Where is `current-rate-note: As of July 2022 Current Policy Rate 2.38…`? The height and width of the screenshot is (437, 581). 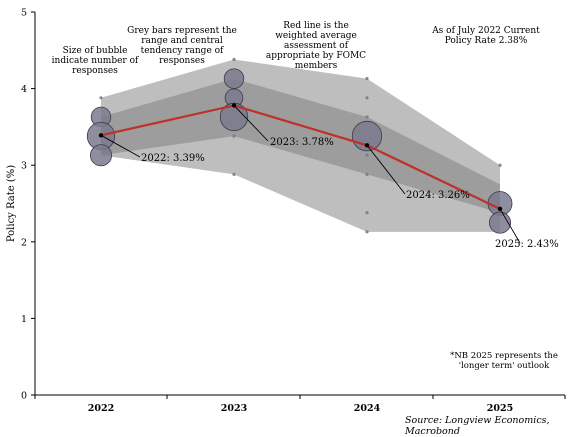 current-rate-note: As of July 2022 Current Policy Rate 2.38… is located at coordinates (486, 36).